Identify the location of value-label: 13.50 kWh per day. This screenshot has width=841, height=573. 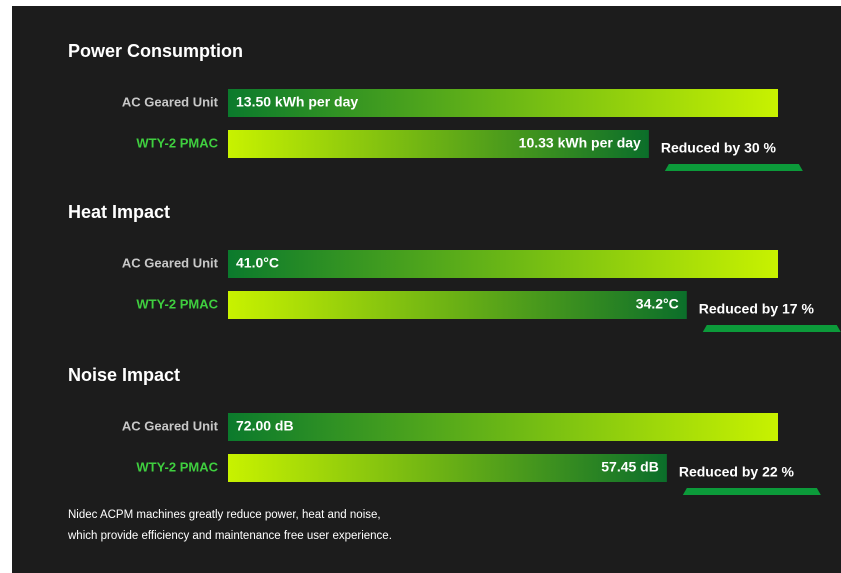
(297, 102).